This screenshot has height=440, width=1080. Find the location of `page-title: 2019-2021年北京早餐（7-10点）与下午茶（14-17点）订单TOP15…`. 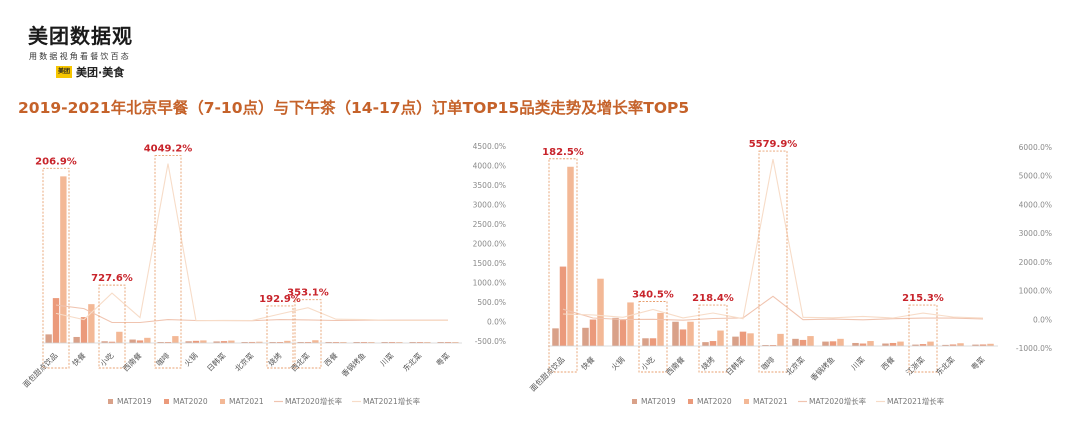

page-title: 2019-2021年北京早餐（7-10点）与下午茶（14-17点）订单TOP15… is located at coordinates (354, 108).